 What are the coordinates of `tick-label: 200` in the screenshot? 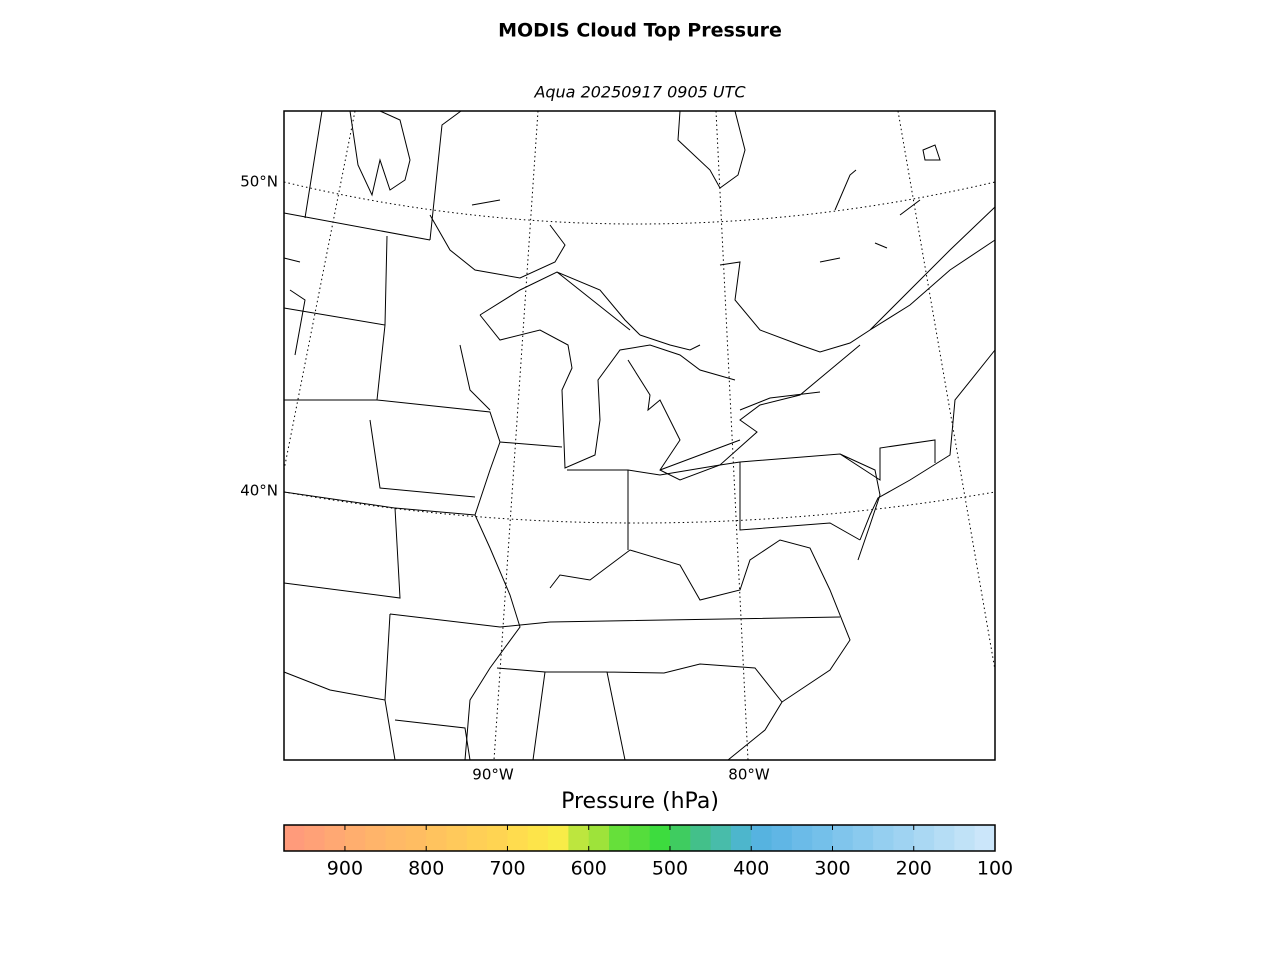 It's located at (914, 869).